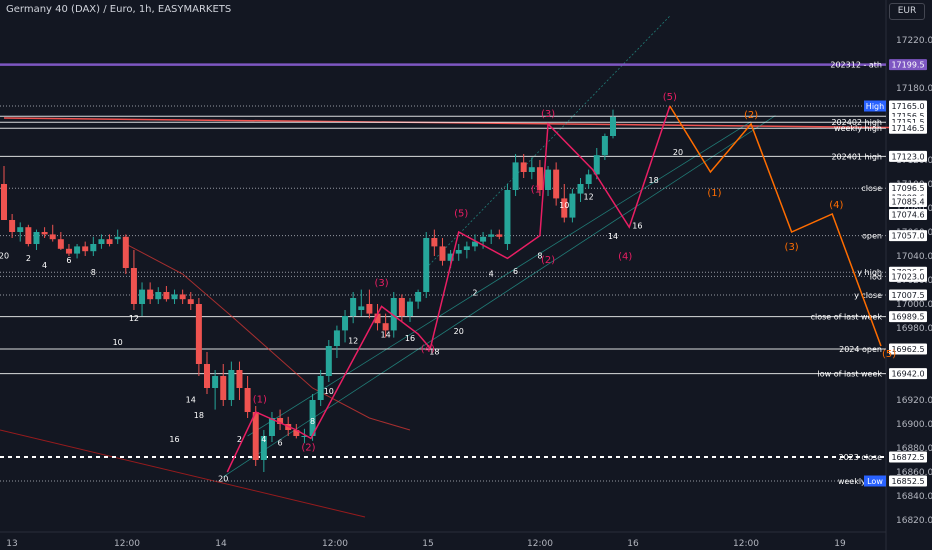 Image resolution: width=932 pixels, height=550 pixels. I want to click on y-tick-label: 17040.0, so click(914, 257).